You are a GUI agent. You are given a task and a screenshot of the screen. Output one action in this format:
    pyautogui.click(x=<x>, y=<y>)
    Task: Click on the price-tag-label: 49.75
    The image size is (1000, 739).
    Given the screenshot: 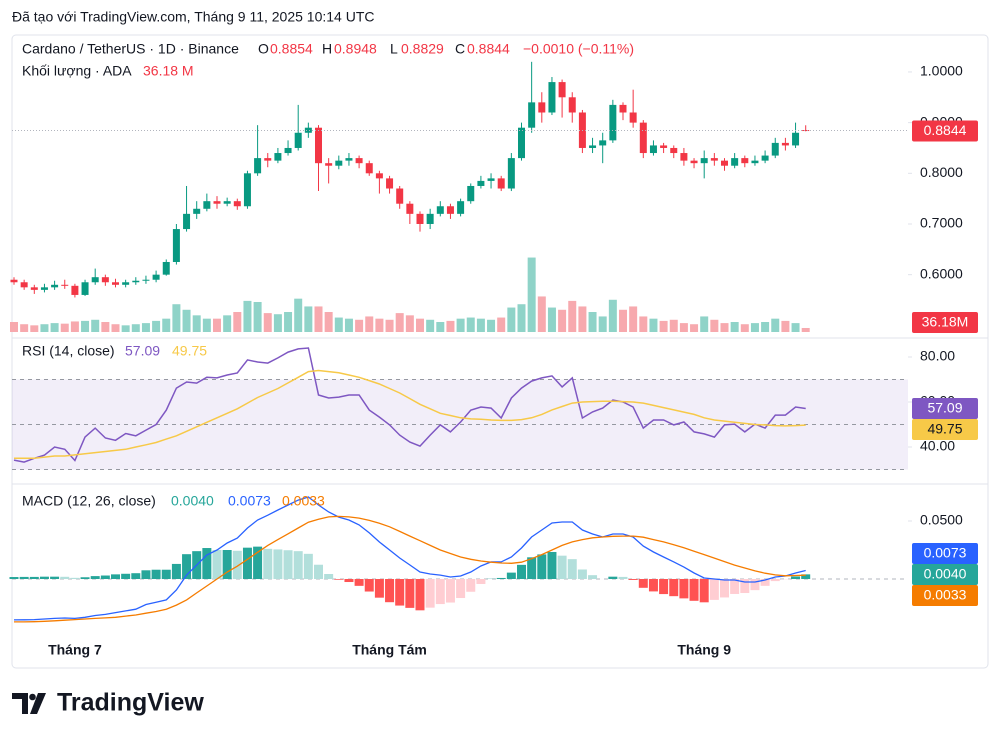 What is the action you would take?
    pyautogui.click(x=944, y=429)
    